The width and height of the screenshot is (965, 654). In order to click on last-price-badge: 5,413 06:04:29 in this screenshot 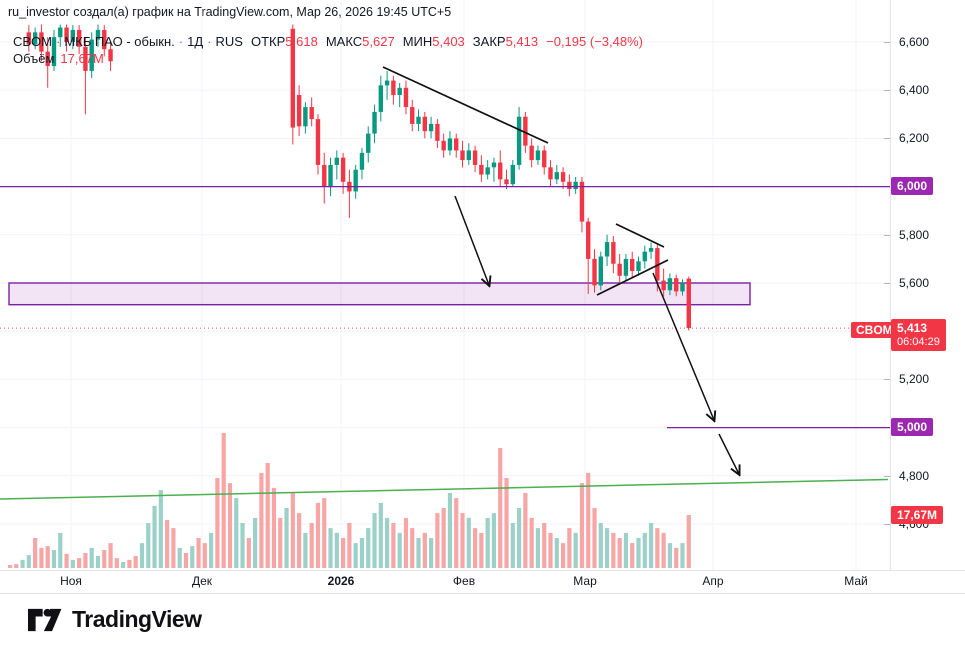, I will do `click(918, 335)`.